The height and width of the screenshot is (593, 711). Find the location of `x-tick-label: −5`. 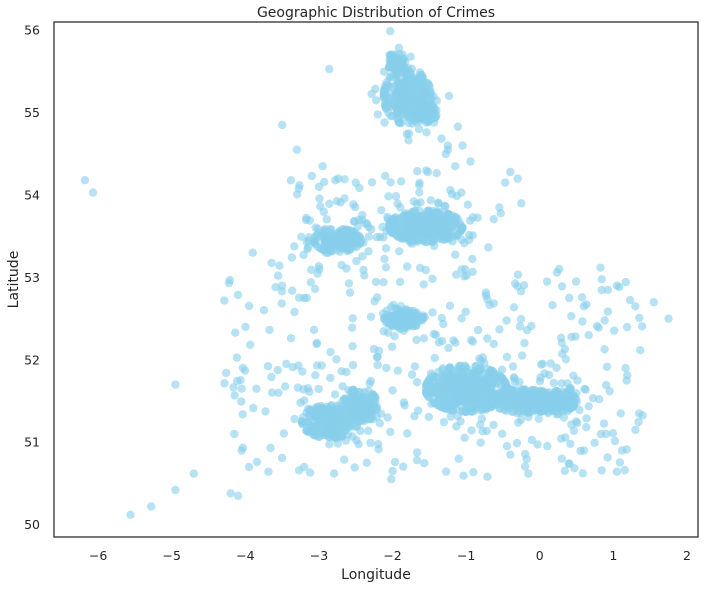

x-tick-label: −5 is located at coordinates (172, 555).